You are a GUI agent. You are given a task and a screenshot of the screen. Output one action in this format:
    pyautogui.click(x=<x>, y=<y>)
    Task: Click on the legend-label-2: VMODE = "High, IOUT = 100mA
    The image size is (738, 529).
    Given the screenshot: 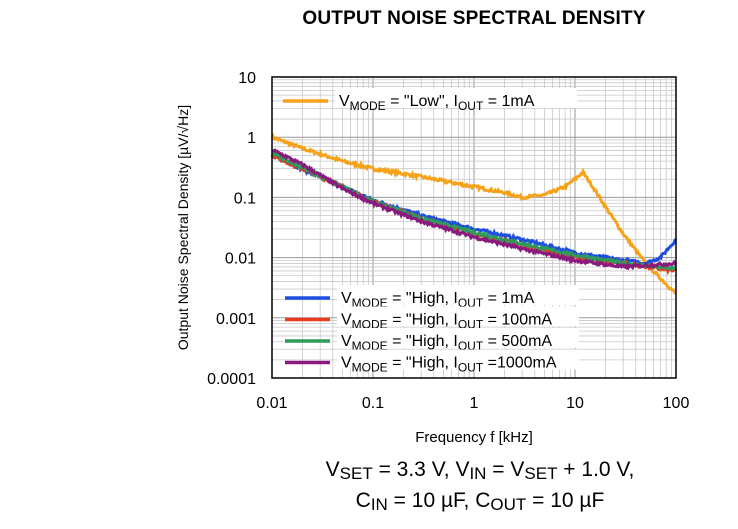 What is the action you would take?
    pyautogui.click(x=446, y=322)
    